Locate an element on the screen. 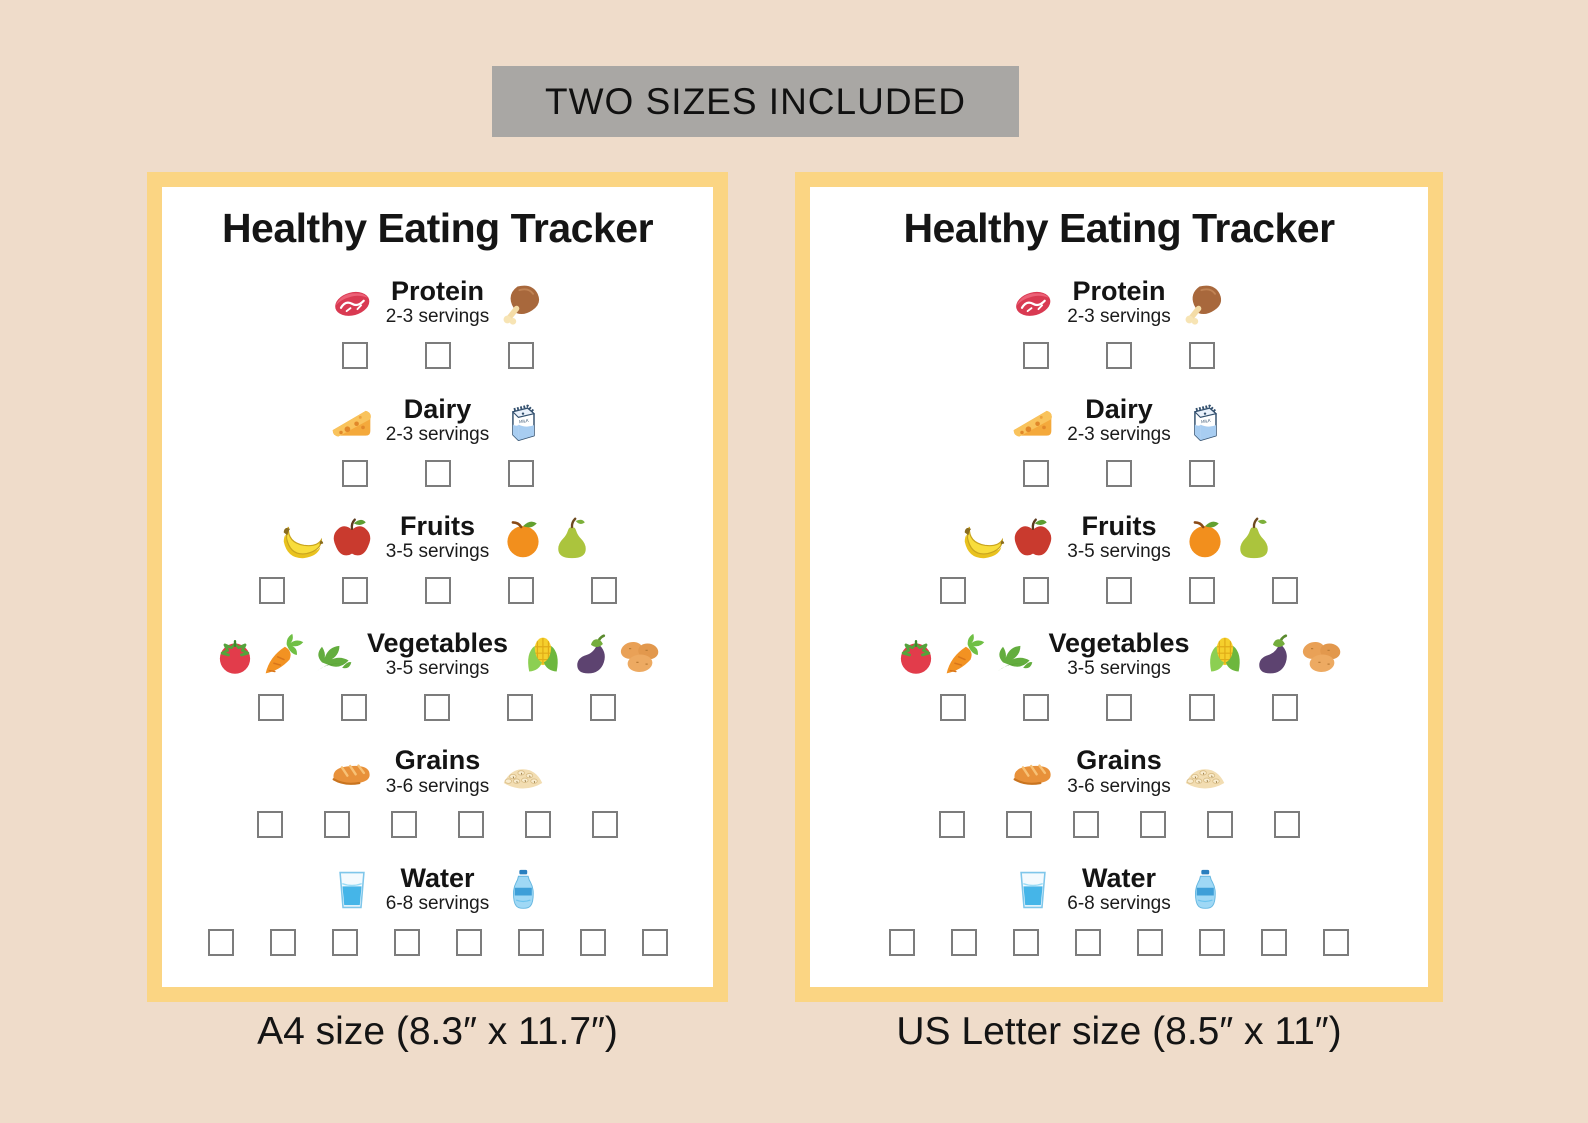 This screenshot has width=1588, height=1123. category-label: Grains is located at coordinates (437, 760).